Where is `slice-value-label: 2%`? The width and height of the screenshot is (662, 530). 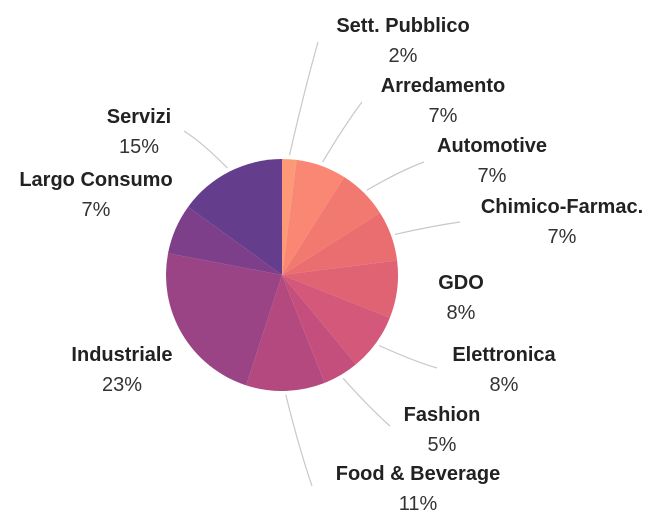 slice-value-label: 2% is located at coordinates (403, 56).